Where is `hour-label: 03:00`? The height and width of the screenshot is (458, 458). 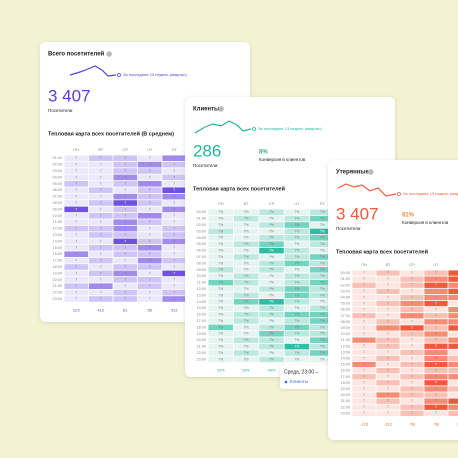
hour-label: 03:00 is located at coordinates (57, 171).